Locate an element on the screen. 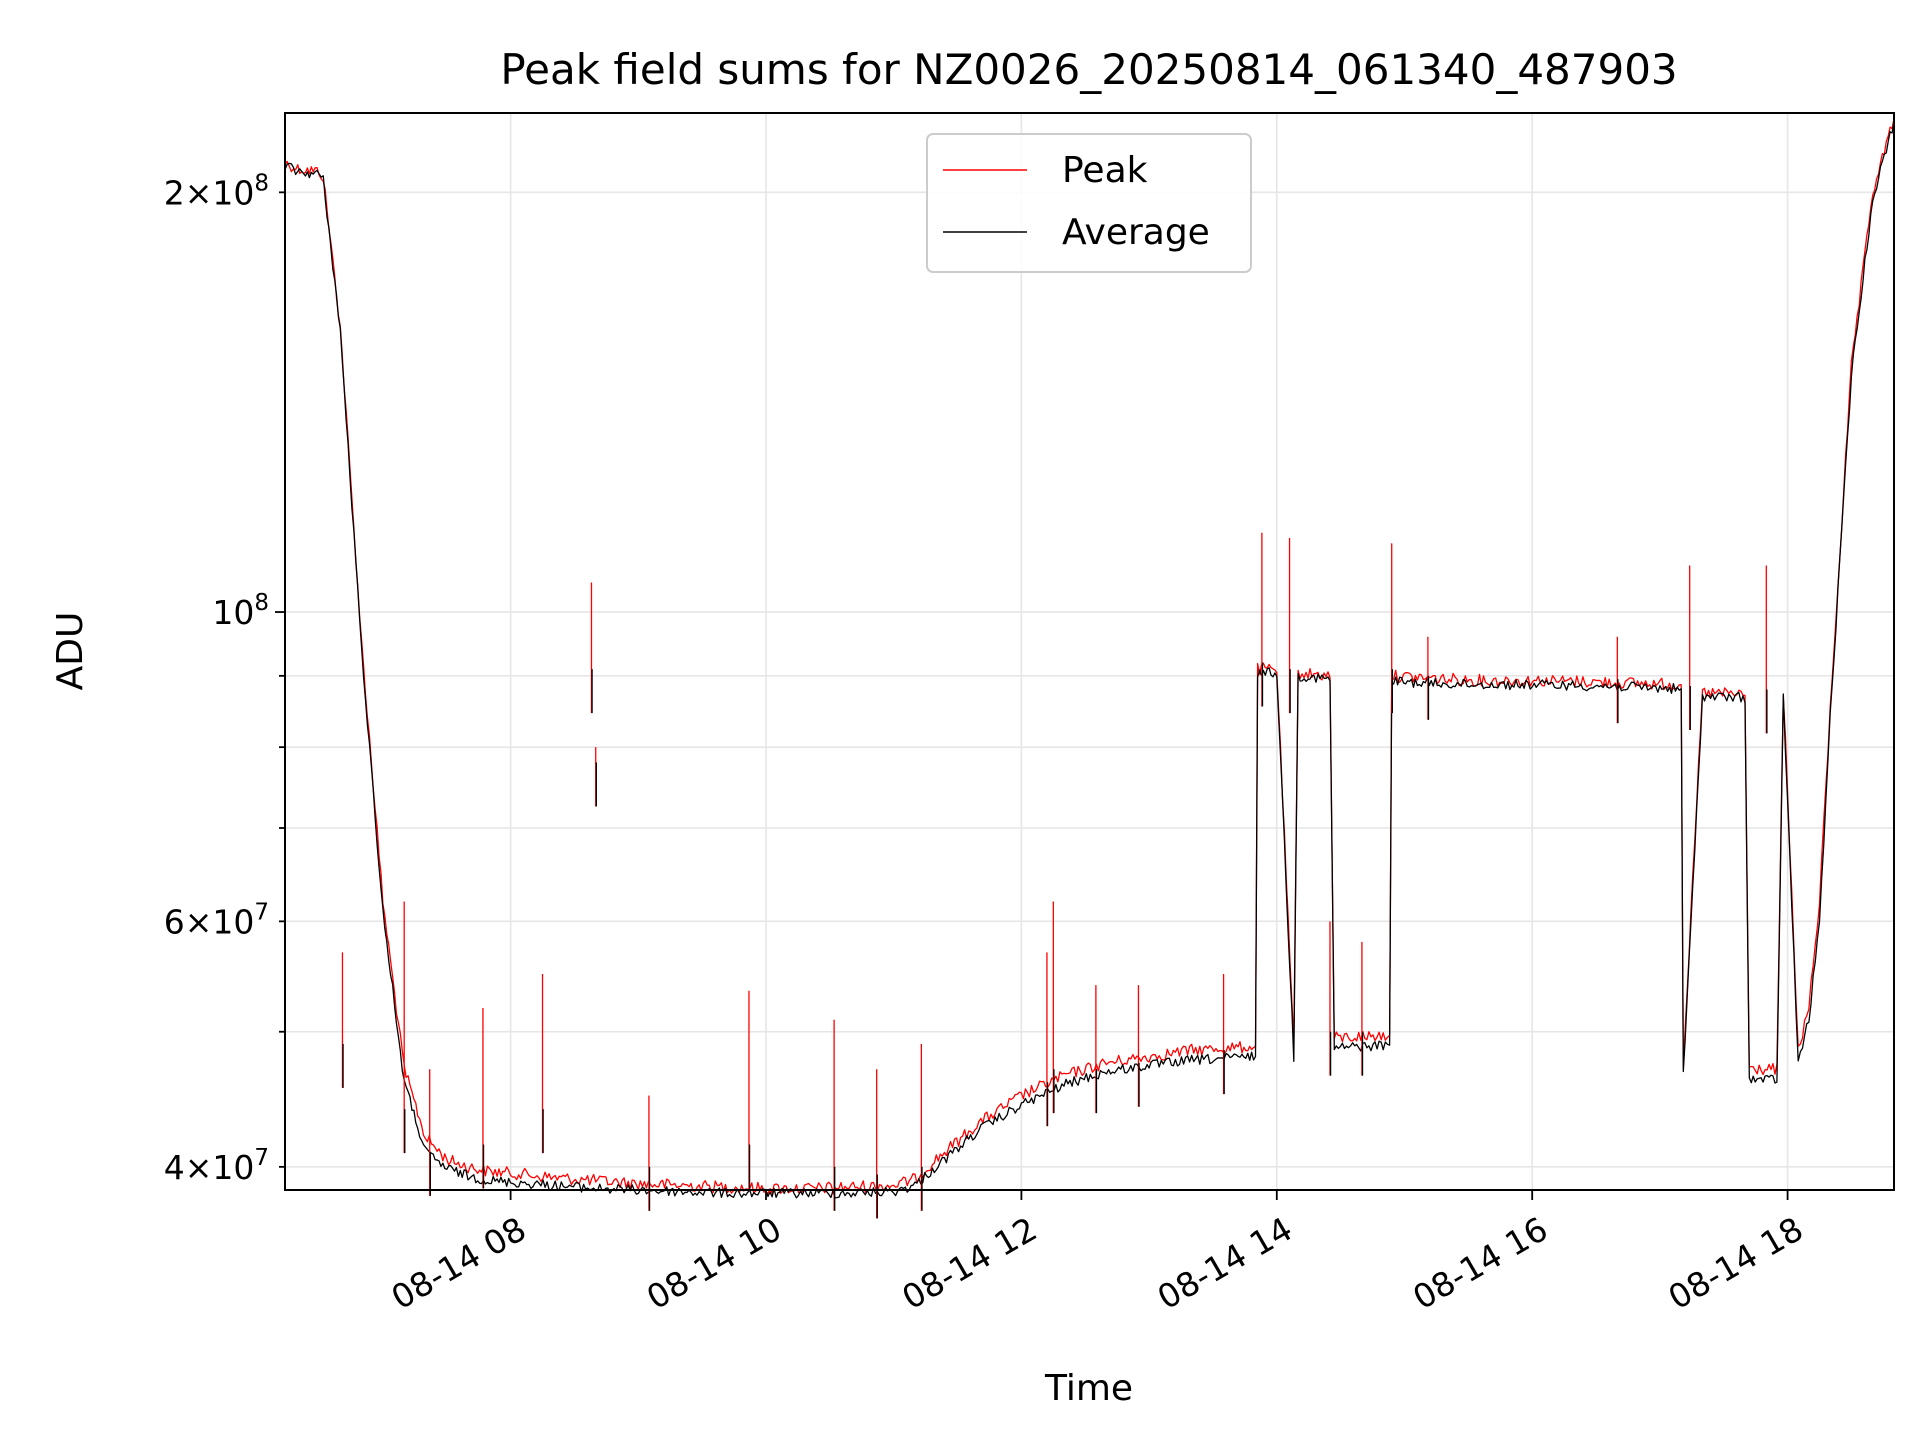 Image resolution: width=1920 pixels, height=1440 pixels. y-tick-label: 6×107 is located at coordinates (216, 920).